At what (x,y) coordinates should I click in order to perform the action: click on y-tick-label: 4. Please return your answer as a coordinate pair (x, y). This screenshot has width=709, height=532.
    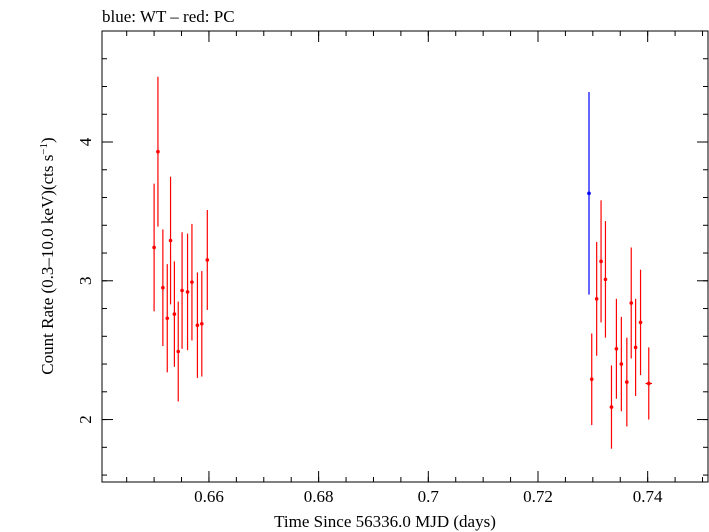
    Looking at the image, I should click on (85, 141).